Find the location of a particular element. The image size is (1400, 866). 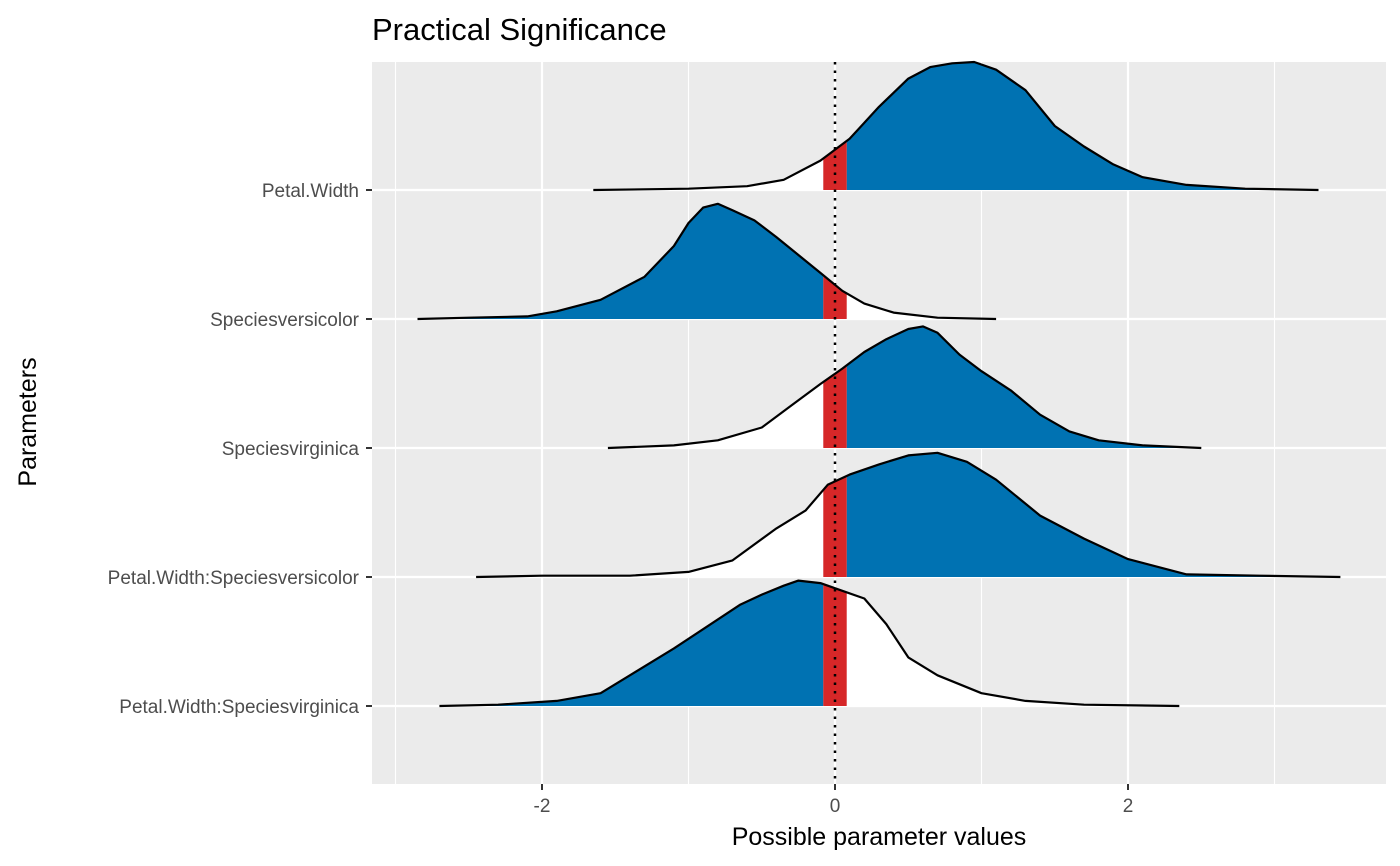

x-tick-label: 0 is located at coordinates (835, 806).